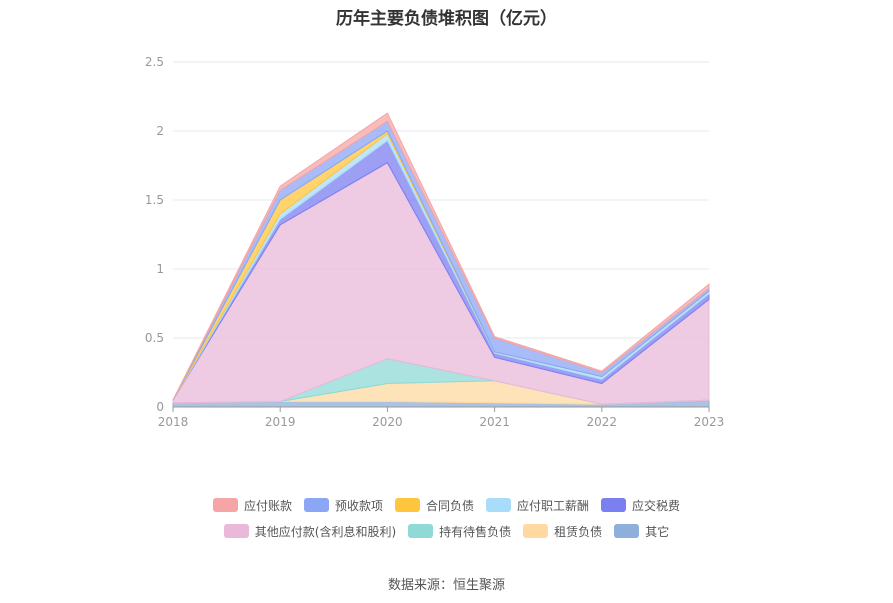 The image size is (893, 603). I want to click on legend-item: 其他应付款(含利息和股利), so click(310, 531).